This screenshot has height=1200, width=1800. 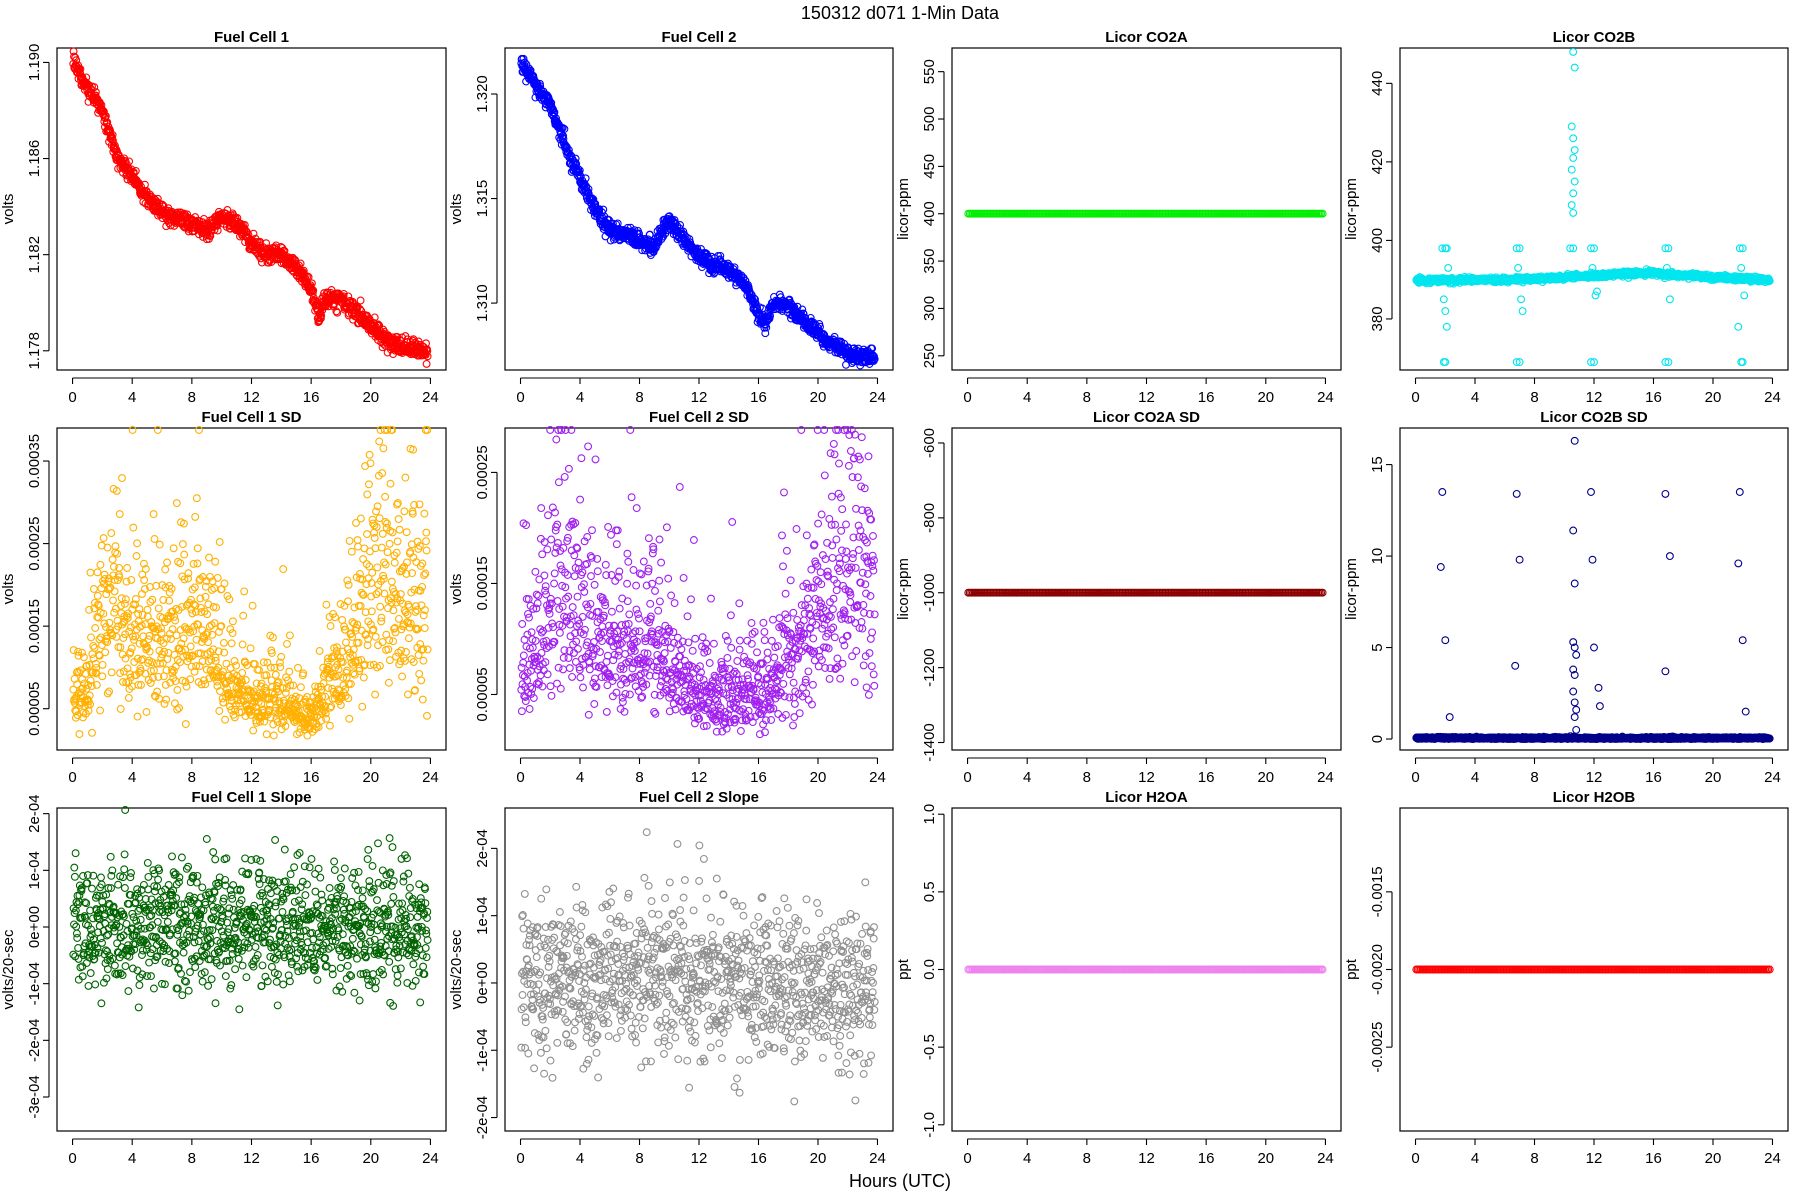 What do you see at coordinates (1351, 209) in the screenshot?
I see `y-axis-label: licor-ppm` at bounding box center [1351, 209].